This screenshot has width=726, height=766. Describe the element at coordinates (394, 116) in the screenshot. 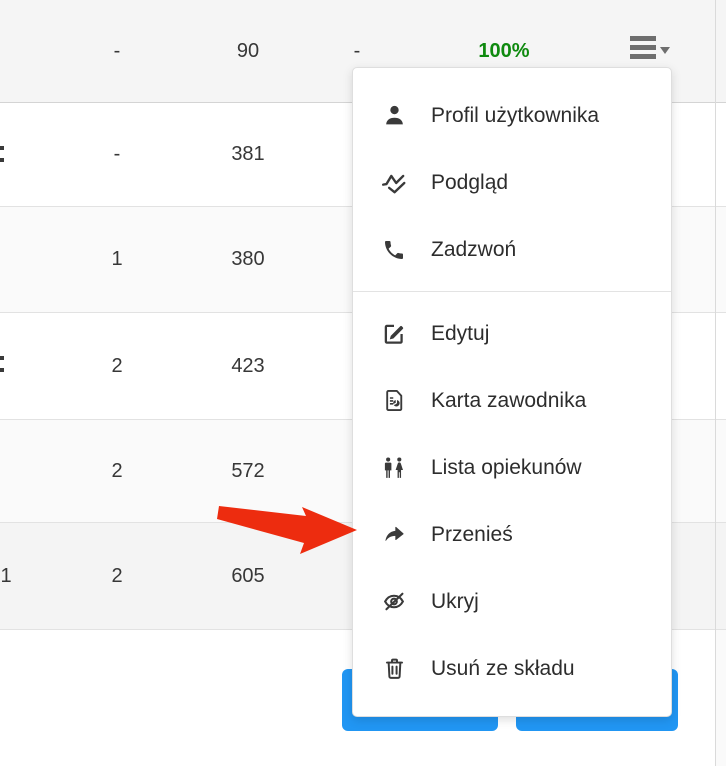

I see `person-icon` at that location.